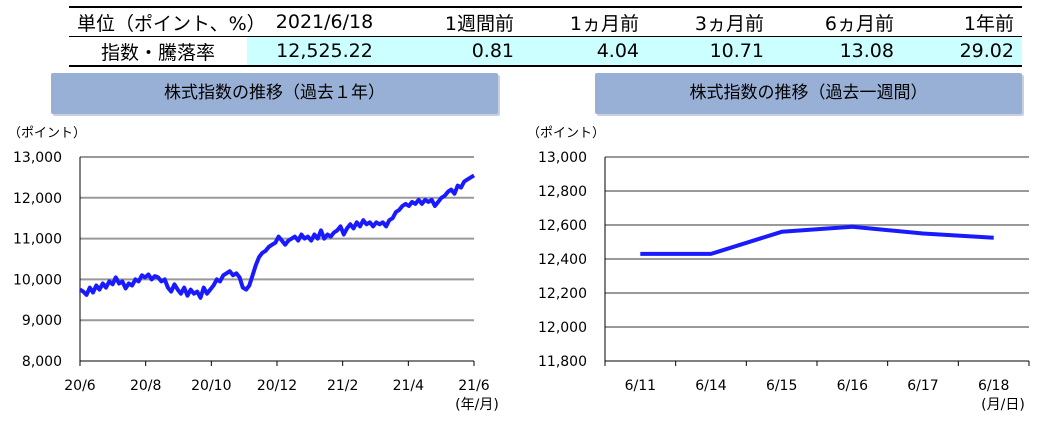  Describe the element at coordinates (993, 386) in the screenshot. I see `x-tick-label: 6/18` at that location.